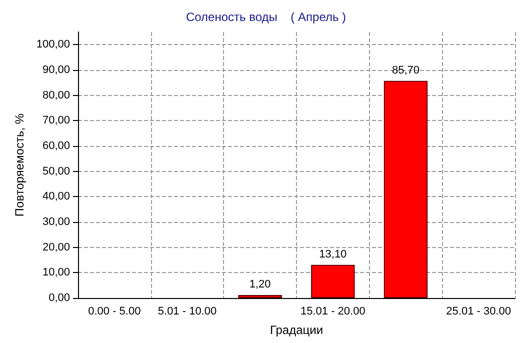 This screenshot has width=532, height=343. What do you see at coordinates (479, 312) in the screenshot?
I see `x-tick-label: 25.01 - 30.00` at bounding box center [479, 312].